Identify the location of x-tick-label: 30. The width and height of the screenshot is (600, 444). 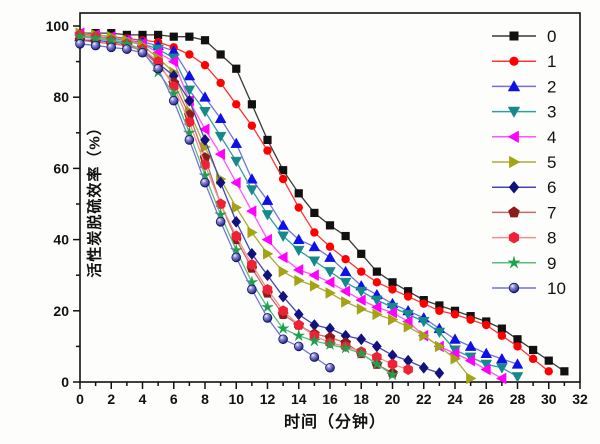
(549, 399).